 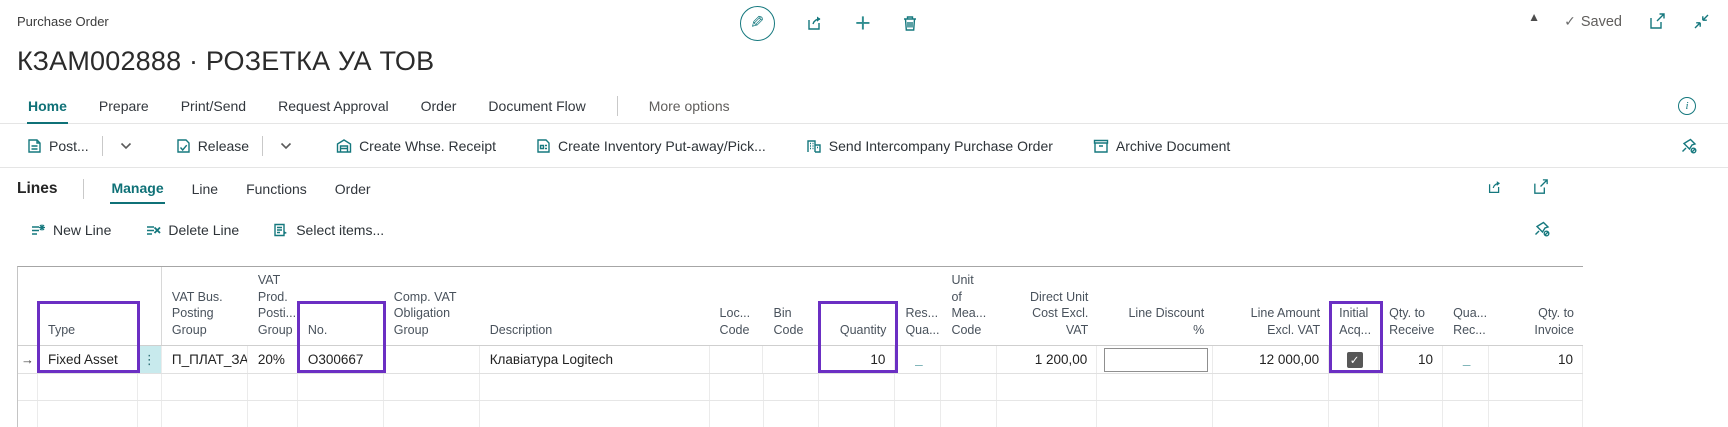 What do you see at coordinates (277, 305) in the screenshot?
I see `col-header-vat-prod-posting-group: VAT Prod. Posti... Group` at bounding box center [277, 305].